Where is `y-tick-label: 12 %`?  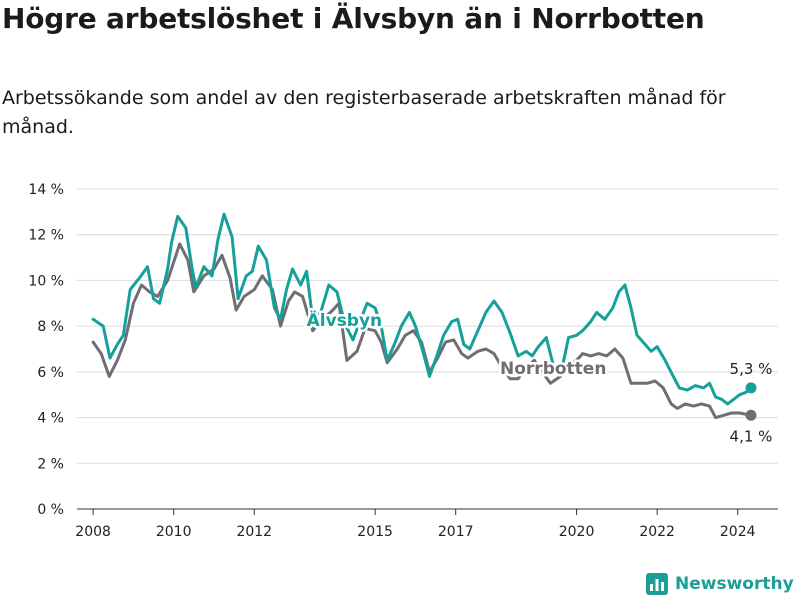
y-tick-label: 12 % is located at coordinates (46, 236).